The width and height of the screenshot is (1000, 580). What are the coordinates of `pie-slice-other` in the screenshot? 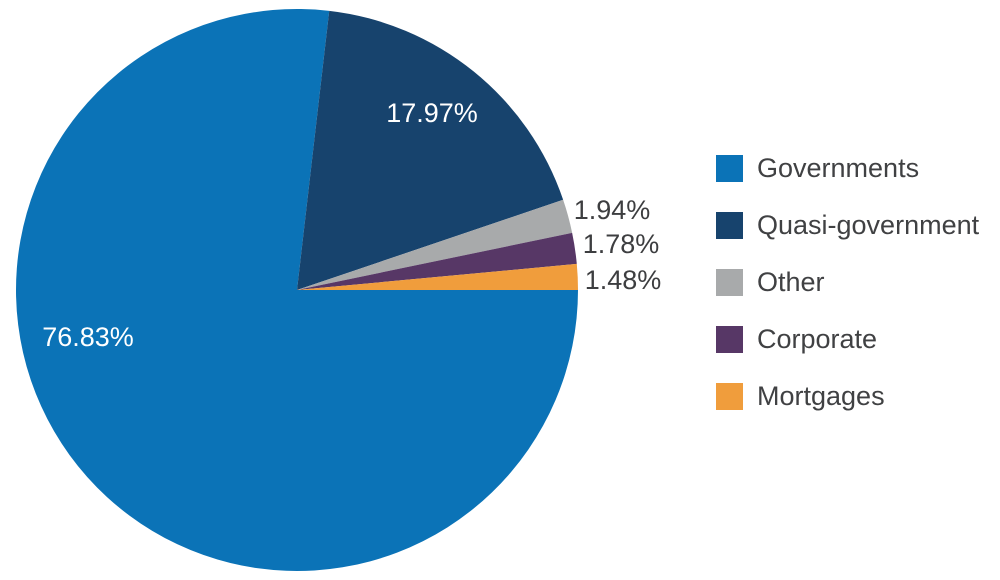 It's located at (435, 244).